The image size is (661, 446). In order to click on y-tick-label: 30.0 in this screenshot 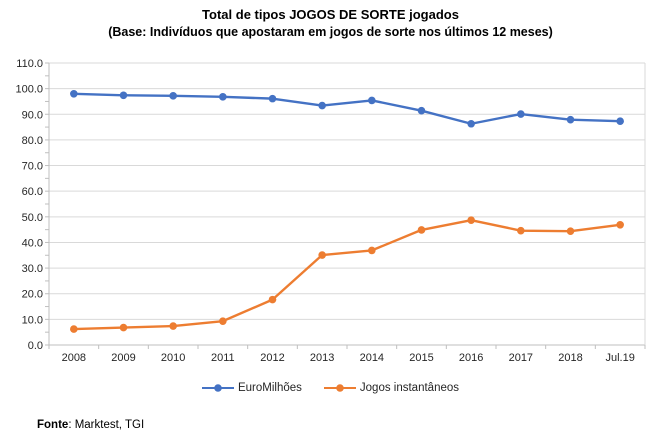, I will do `click(32, 269)`.